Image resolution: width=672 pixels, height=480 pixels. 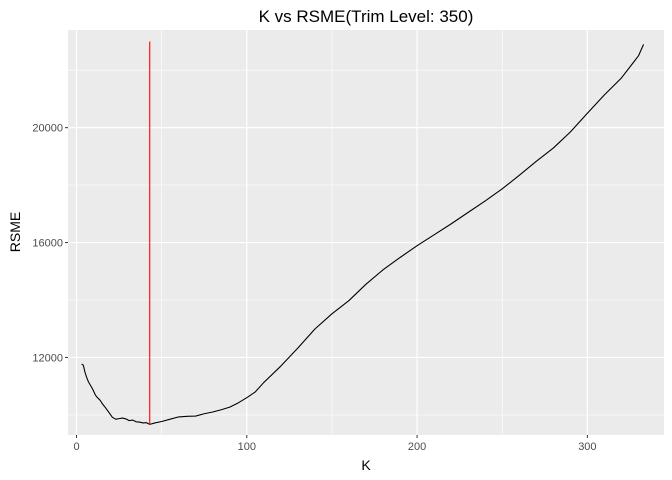 I want to click on x-tick-label: 200, so click(x=417, y=447).